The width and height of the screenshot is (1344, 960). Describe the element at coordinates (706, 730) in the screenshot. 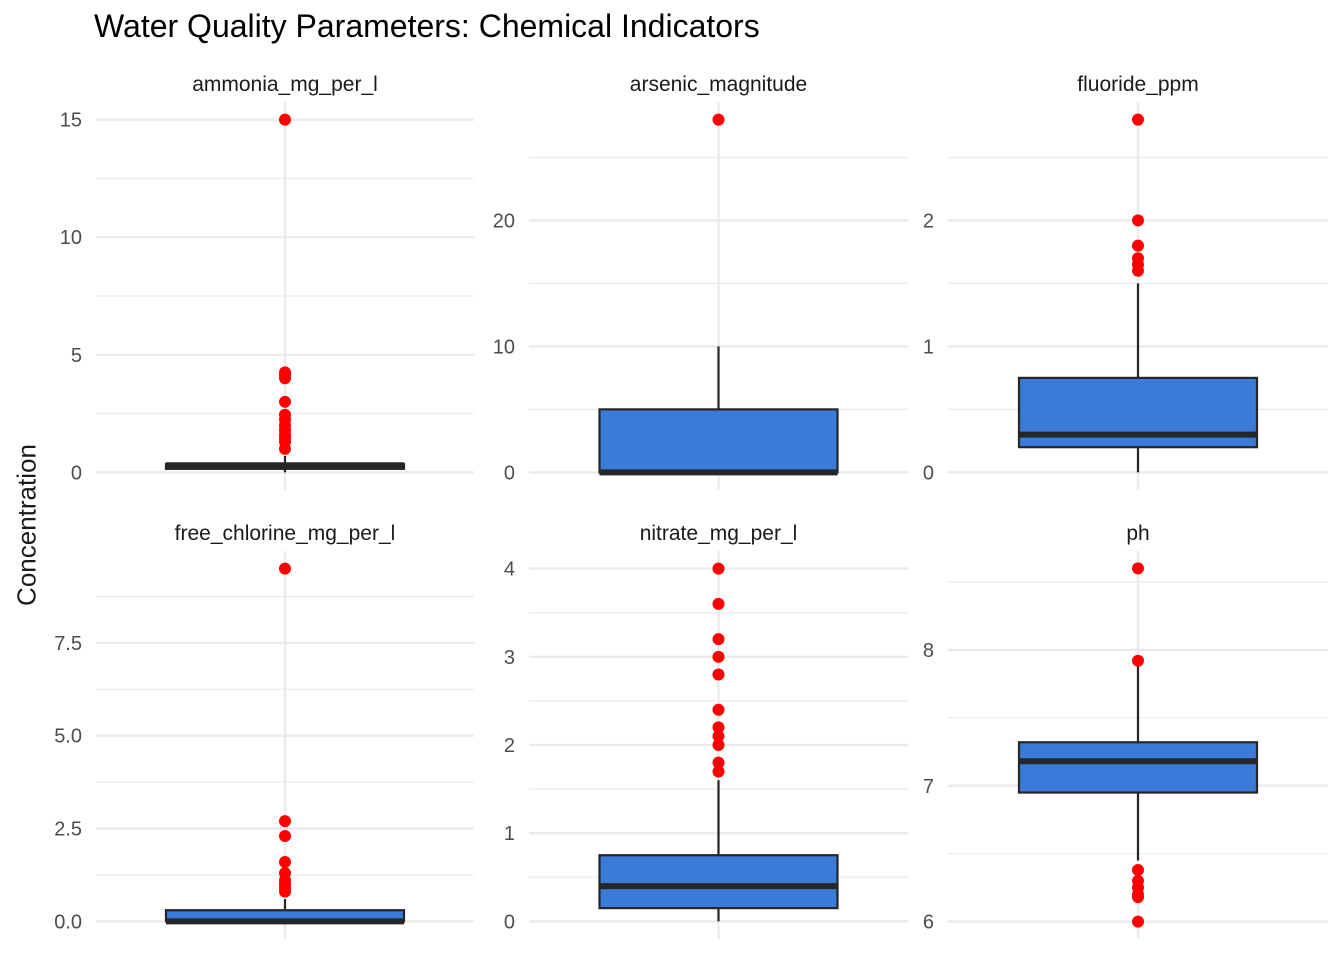

I see `facet-panel-nitrate_mg_per_l: nitrate_mg_per_l 0 1 2 3 4` at that location.